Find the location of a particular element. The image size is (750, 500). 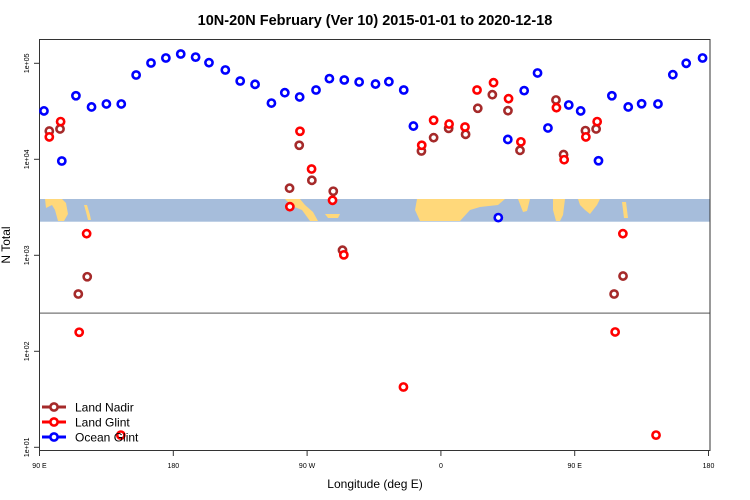

legend-label: Ocean Glint is located at coordinates (107, 438).